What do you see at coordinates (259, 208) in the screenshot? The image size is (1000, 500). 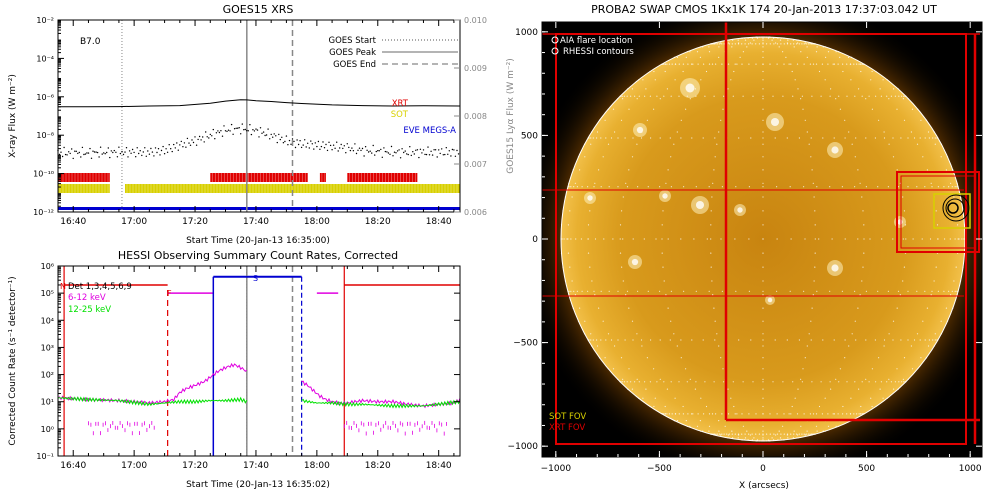 I see `coverage-bar-eve-megs-a` at bounding box center [259, 208].